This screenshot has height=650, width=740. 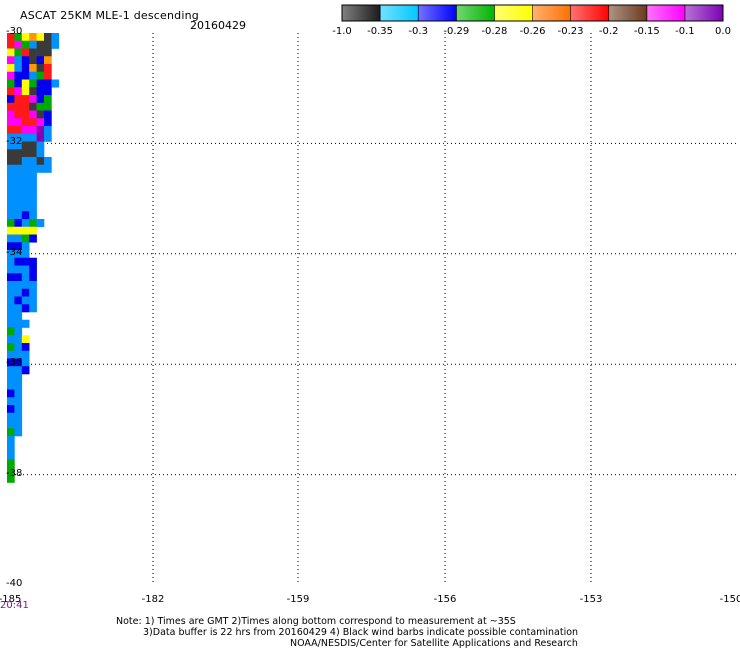 I want to click on x-tick-label: -182, so click(x=153, y=599).